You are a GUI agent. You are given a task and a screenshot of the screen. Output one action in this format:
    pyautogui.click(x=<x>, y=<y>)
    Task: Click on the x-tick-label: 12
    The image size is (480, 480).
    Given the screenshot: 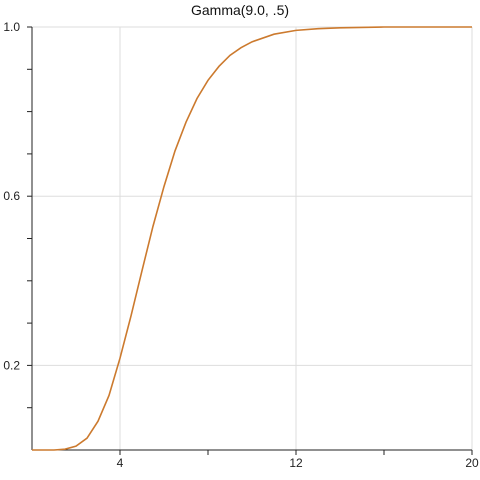 What is the action you would take?
    pyautogui.click(x=296, y=463)
    